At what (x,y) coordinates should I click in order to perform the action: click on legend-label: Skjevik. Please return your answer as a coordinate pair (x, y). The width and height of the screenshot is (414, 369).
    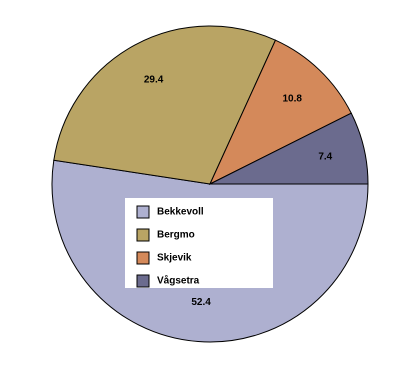
    Looking at the image, I should click on (174, 258).